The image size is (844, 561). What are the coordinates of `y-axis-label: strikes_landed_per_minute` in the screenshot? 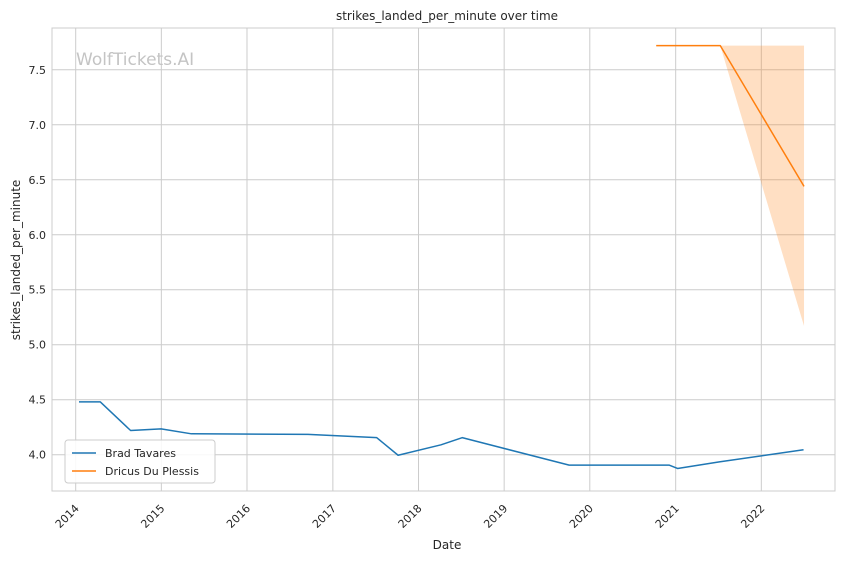 It's located at (16, 260).